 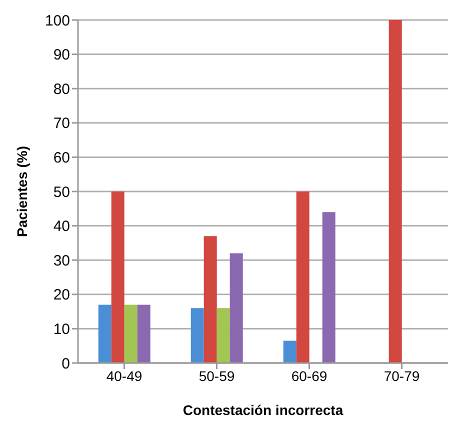 What do you see at coordinates (61, 55) in the screenshot?
I see `y-tick-label: 90` at bounding box center [61, 55].